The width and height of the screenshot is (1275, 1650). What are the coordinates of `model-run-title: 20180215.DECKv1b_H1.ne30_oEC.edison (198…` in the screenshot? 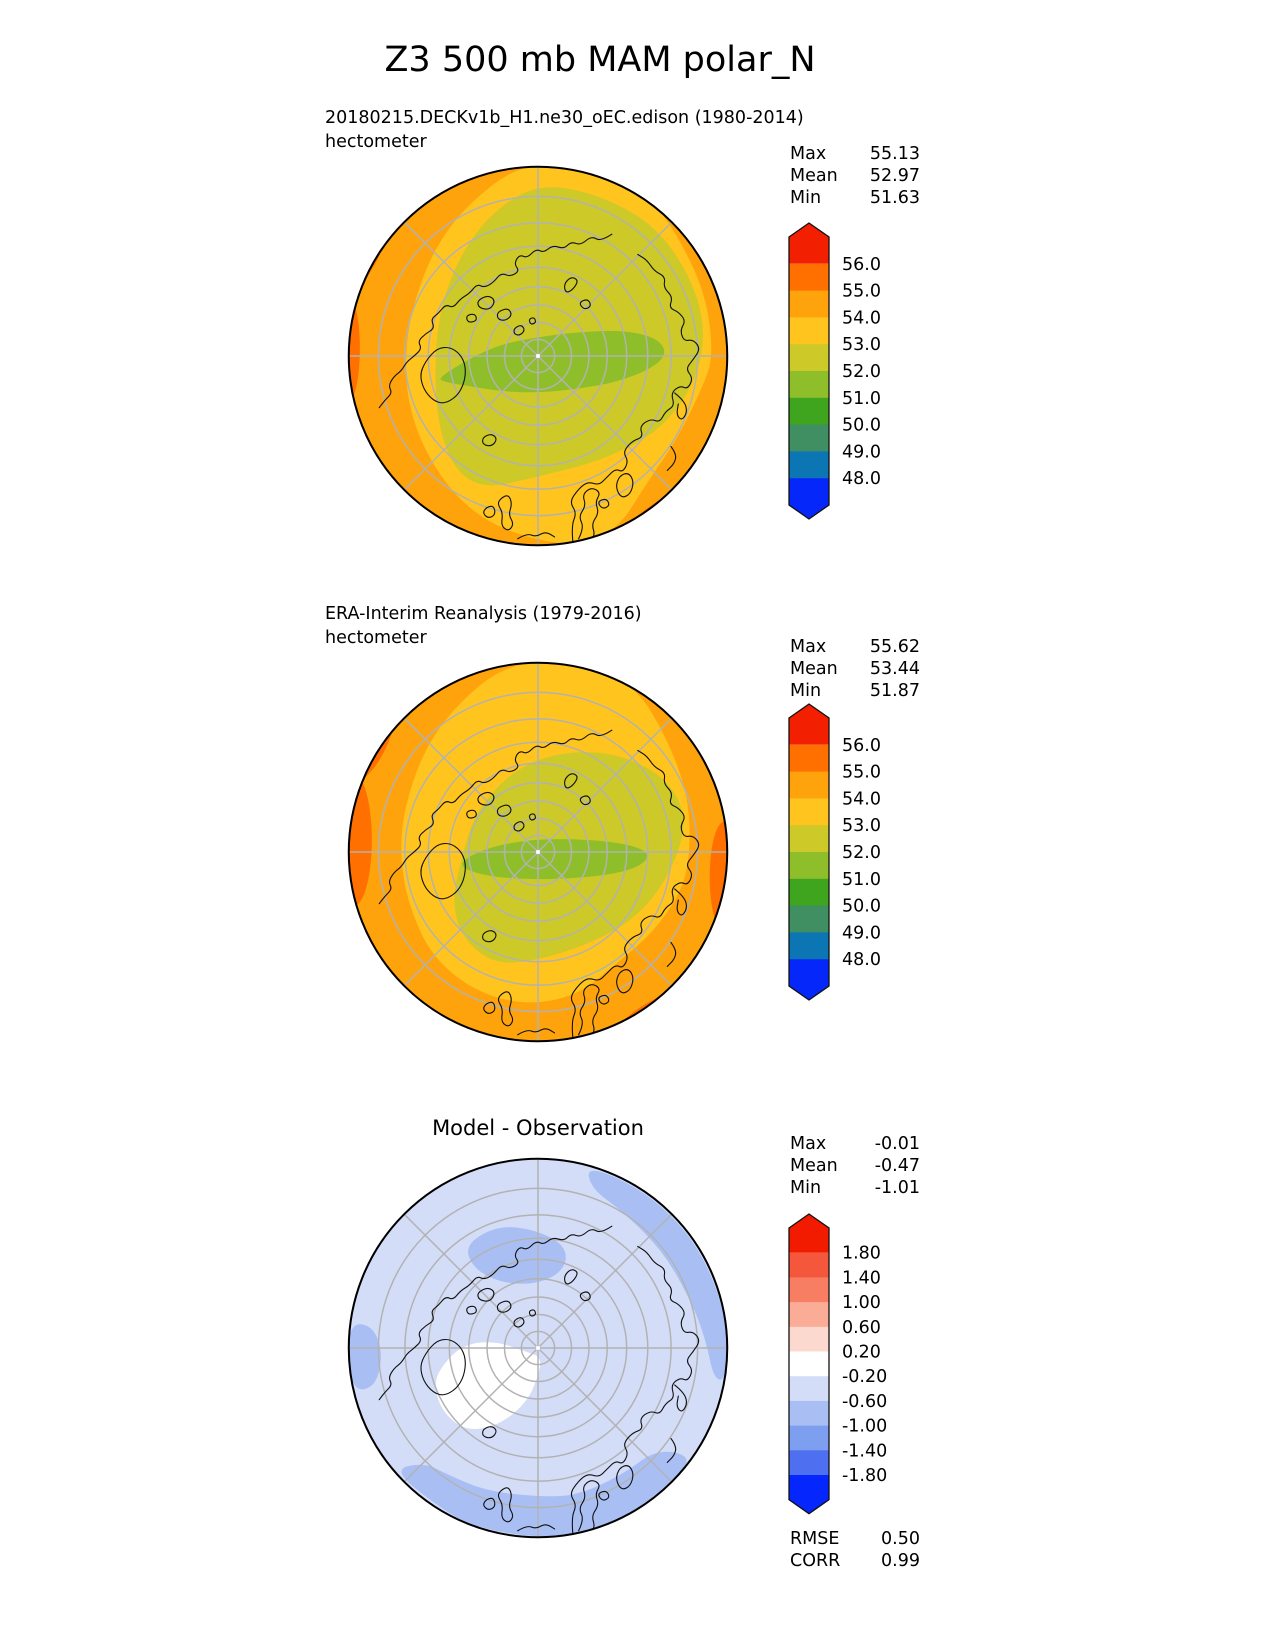 It's located at (564, 118).